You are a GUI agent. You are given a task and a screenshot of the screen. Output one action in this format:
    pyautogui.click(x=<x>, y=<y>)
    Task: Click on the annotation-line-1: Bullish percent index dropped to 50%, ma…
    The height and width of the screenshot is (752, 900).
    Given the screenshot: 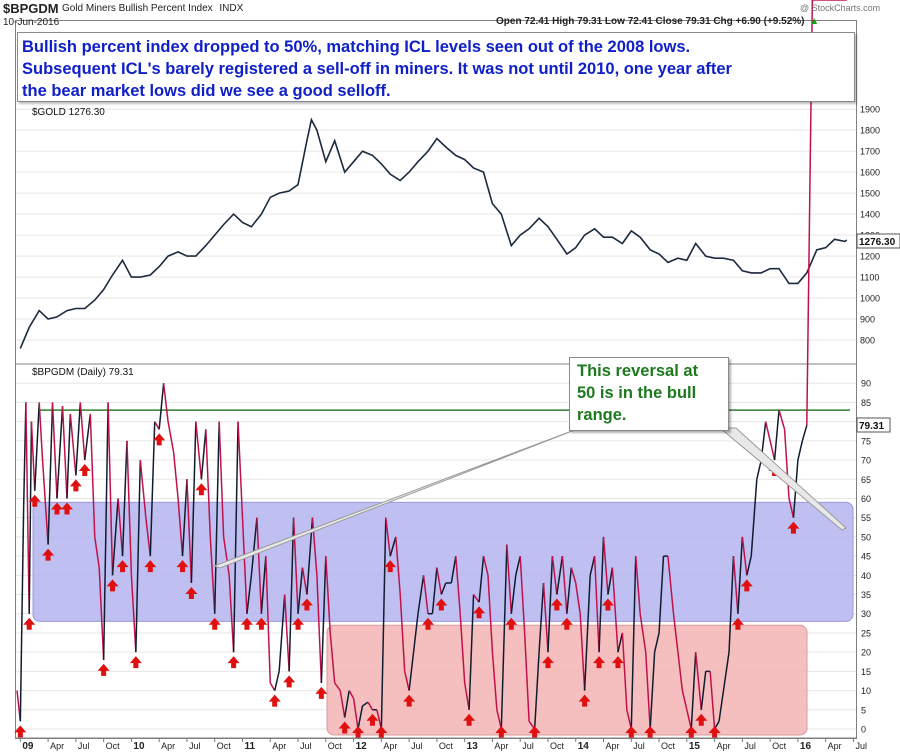 What is the action you would take?
    pyautogui.click(x=356, y=47)
    